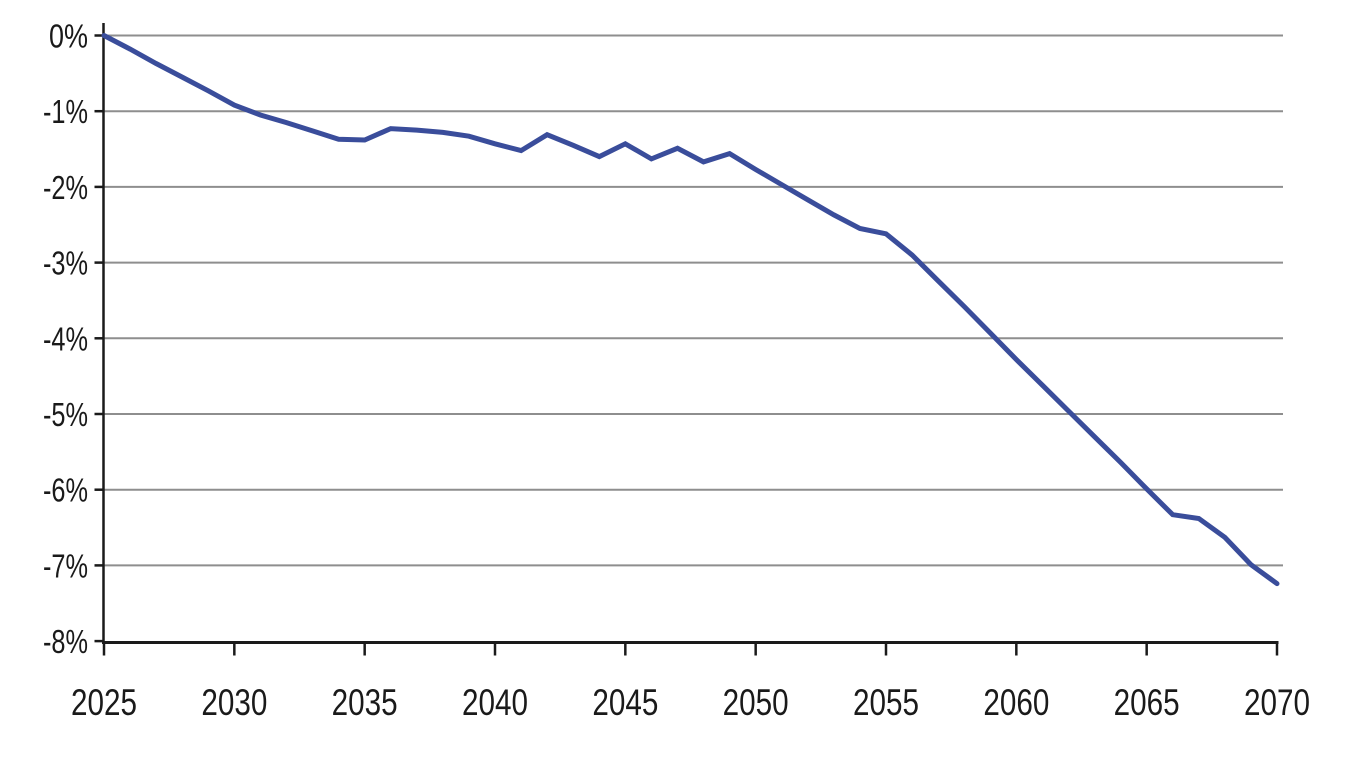  I want to click on x-tick-label: 2065, so click(1147, 702).